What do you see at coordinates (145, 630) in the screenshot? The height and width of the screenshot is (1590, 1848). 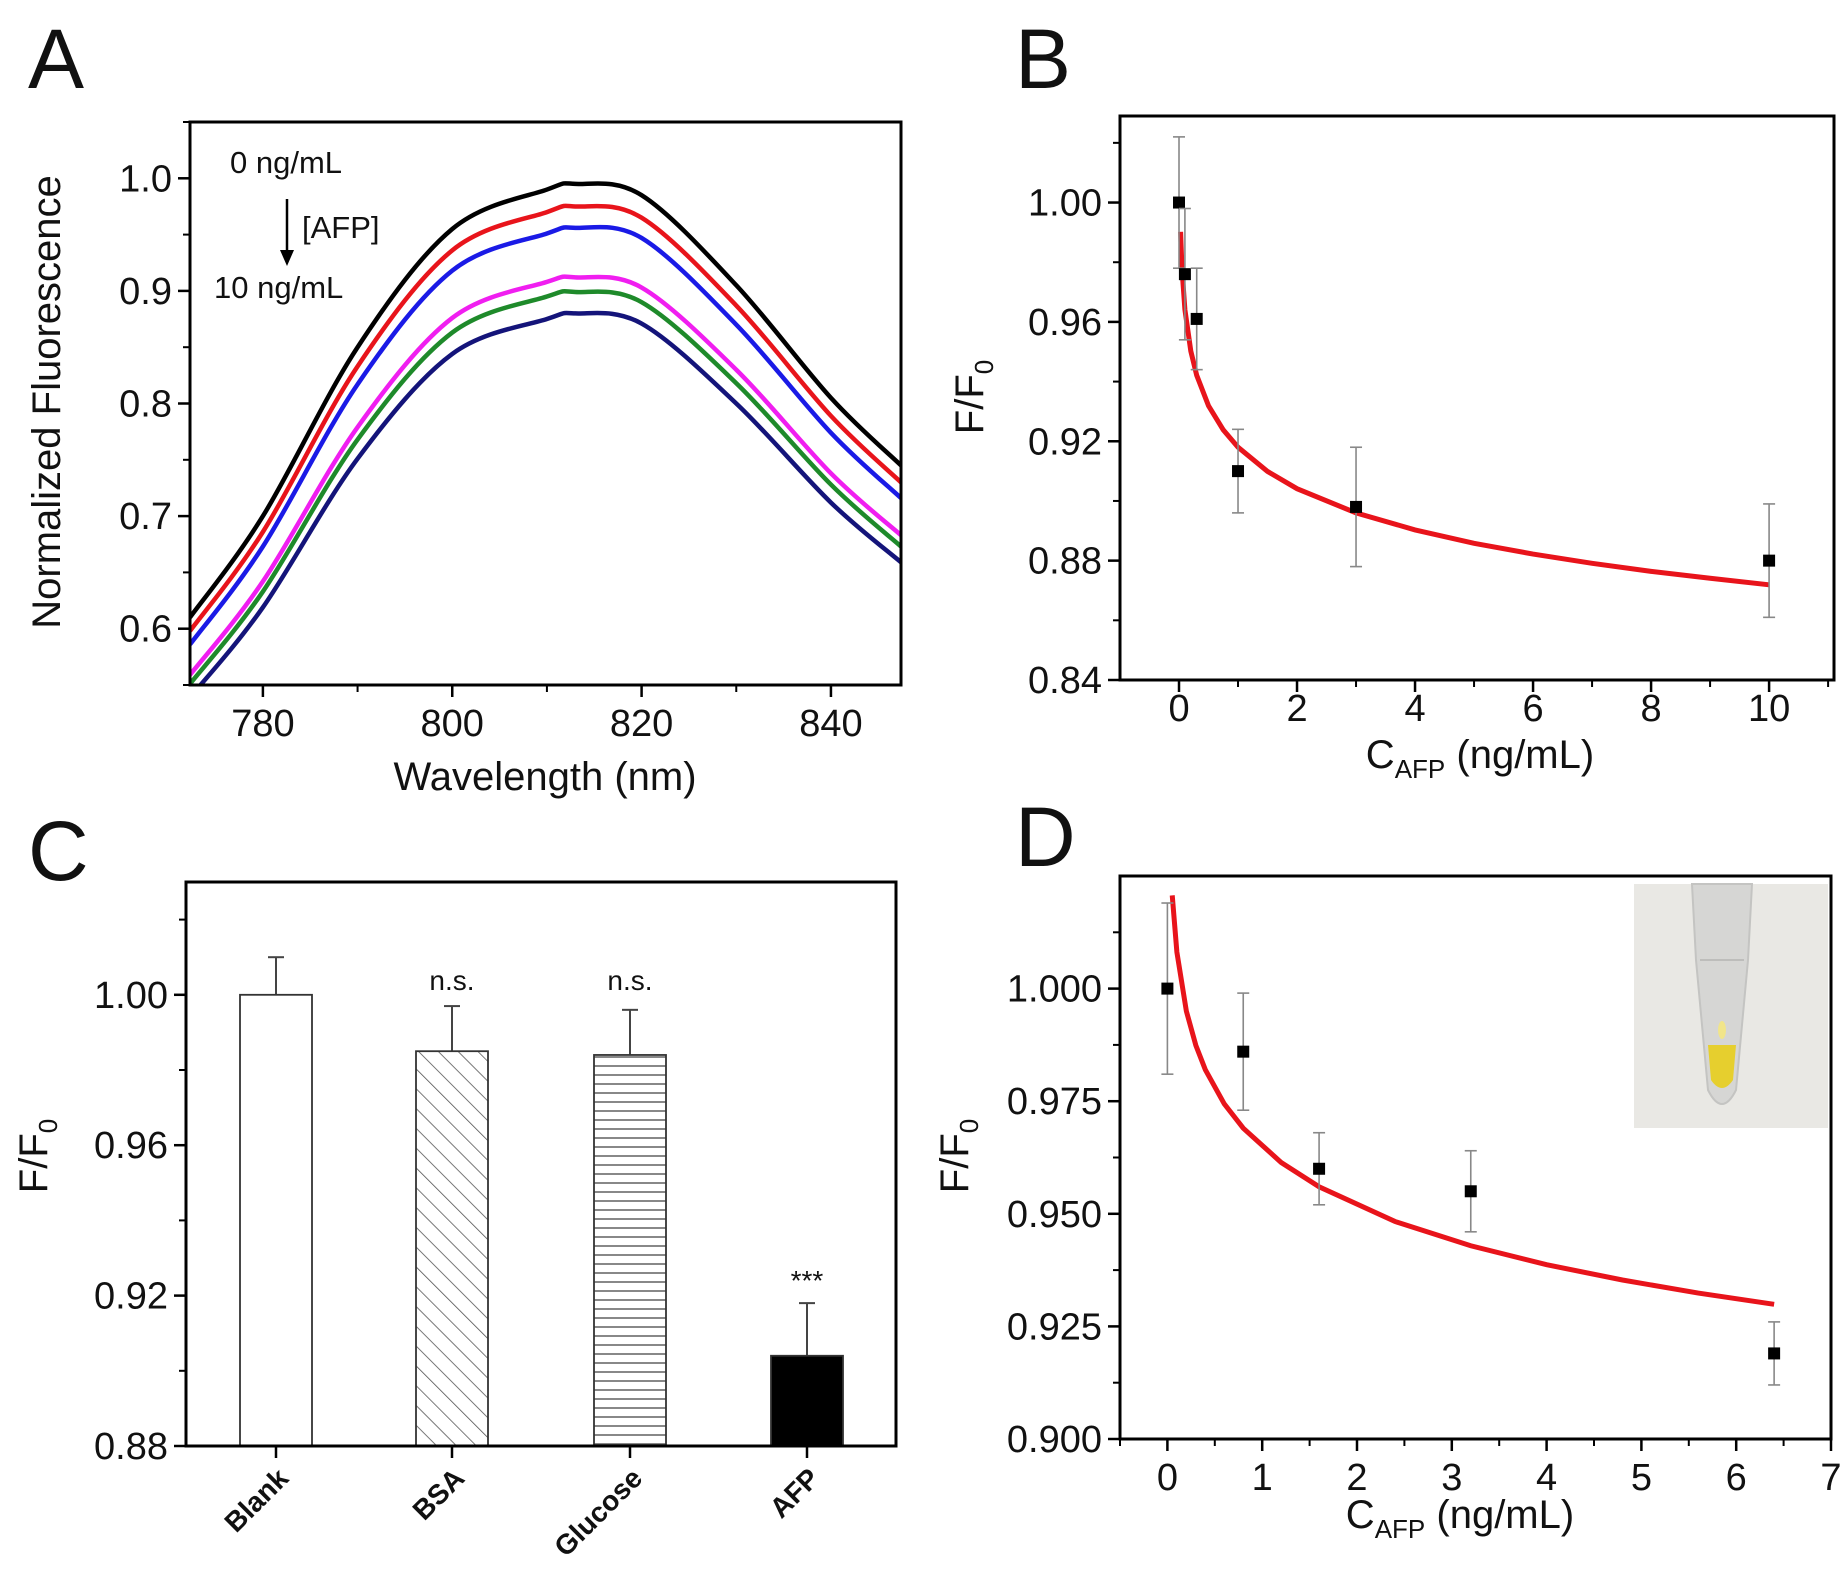 I see `y-tick-label: 0.6` at bounding box center [145, 630].